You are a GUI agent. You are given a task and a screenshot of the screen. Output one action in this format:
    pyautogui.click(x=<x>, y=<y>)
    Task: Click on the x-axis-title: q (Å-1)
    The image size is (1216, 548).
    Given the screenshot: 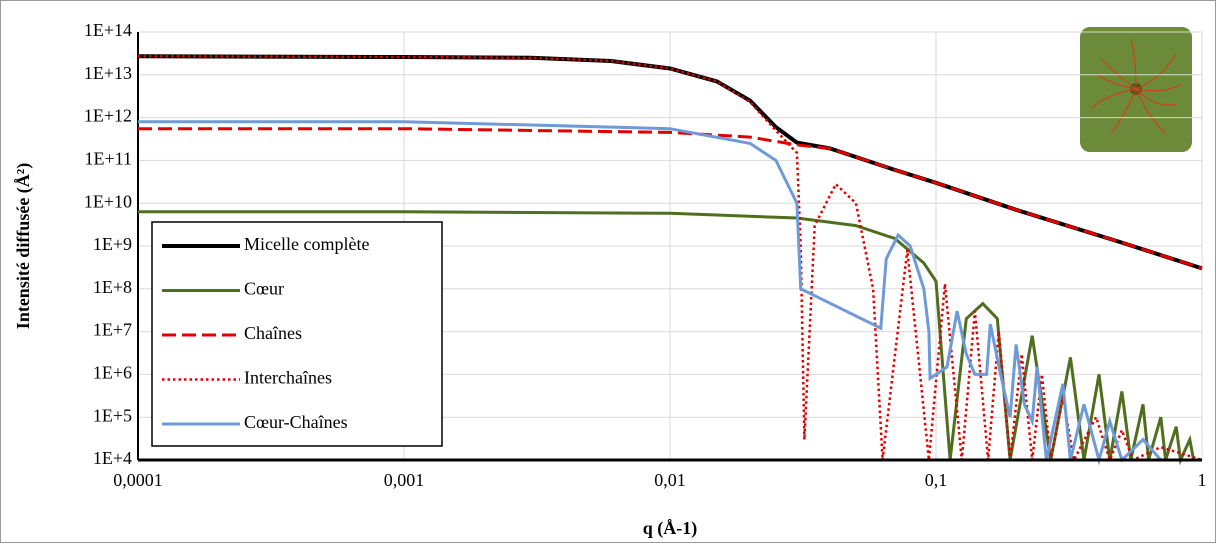 What is the action you would take?
    pyautogui.click(x=670, y=528)
    